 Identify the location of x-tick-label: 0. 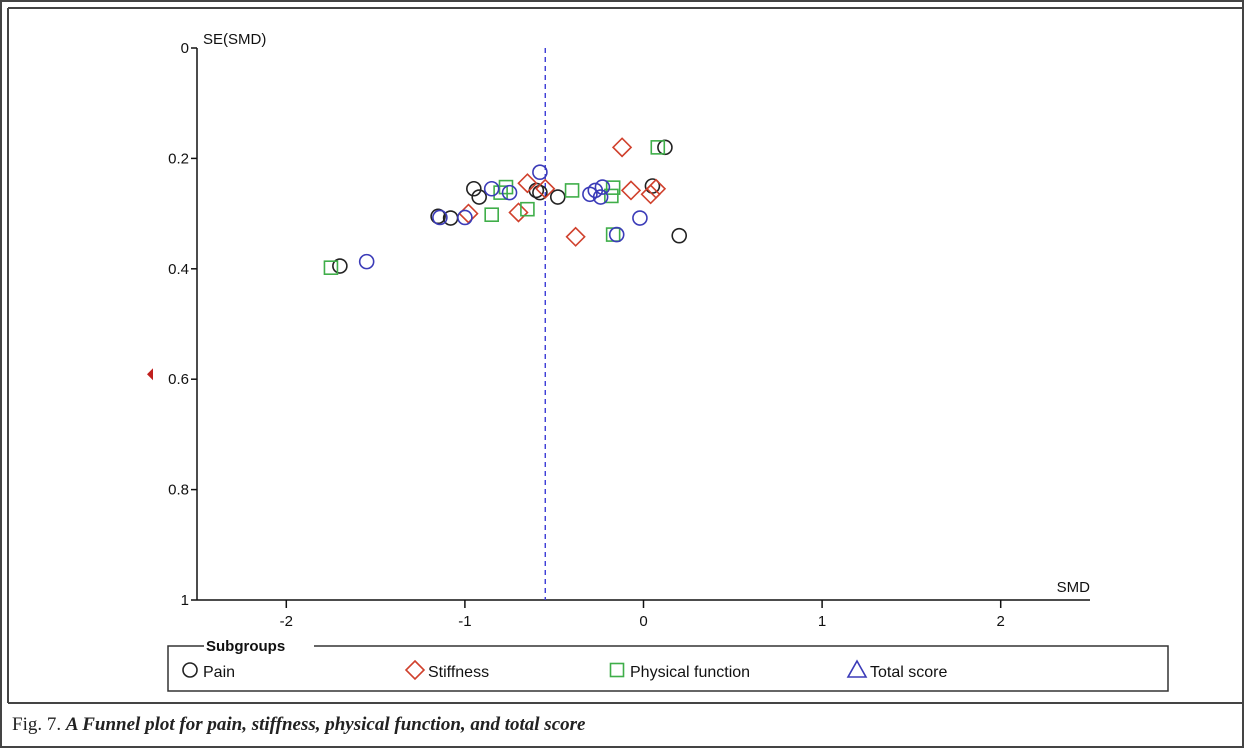
(643, 621).